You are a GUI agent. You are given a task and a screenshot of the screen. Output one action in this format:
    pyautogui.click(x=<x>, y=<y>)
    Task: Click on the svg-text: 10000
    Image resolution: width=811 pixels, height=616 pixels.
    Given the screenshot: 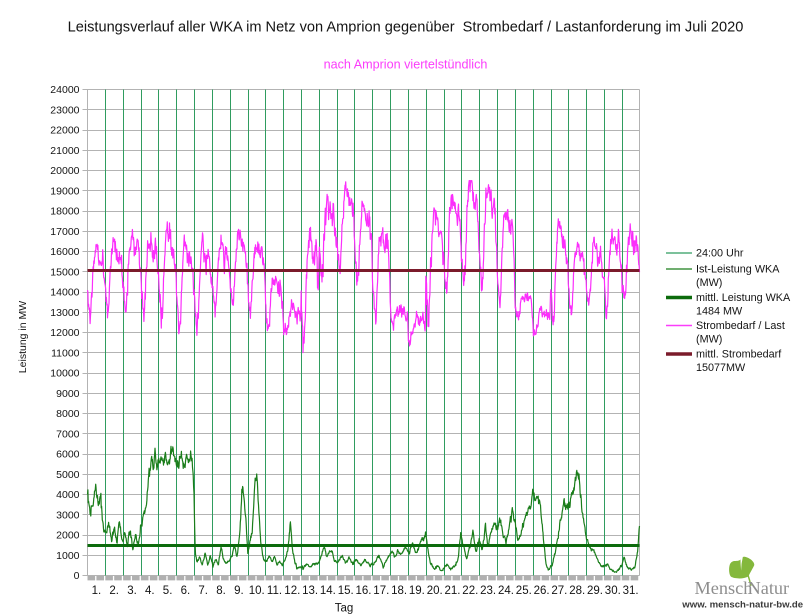 What is the action you would take?
    pyautogui.click(x=64, y=374)
    